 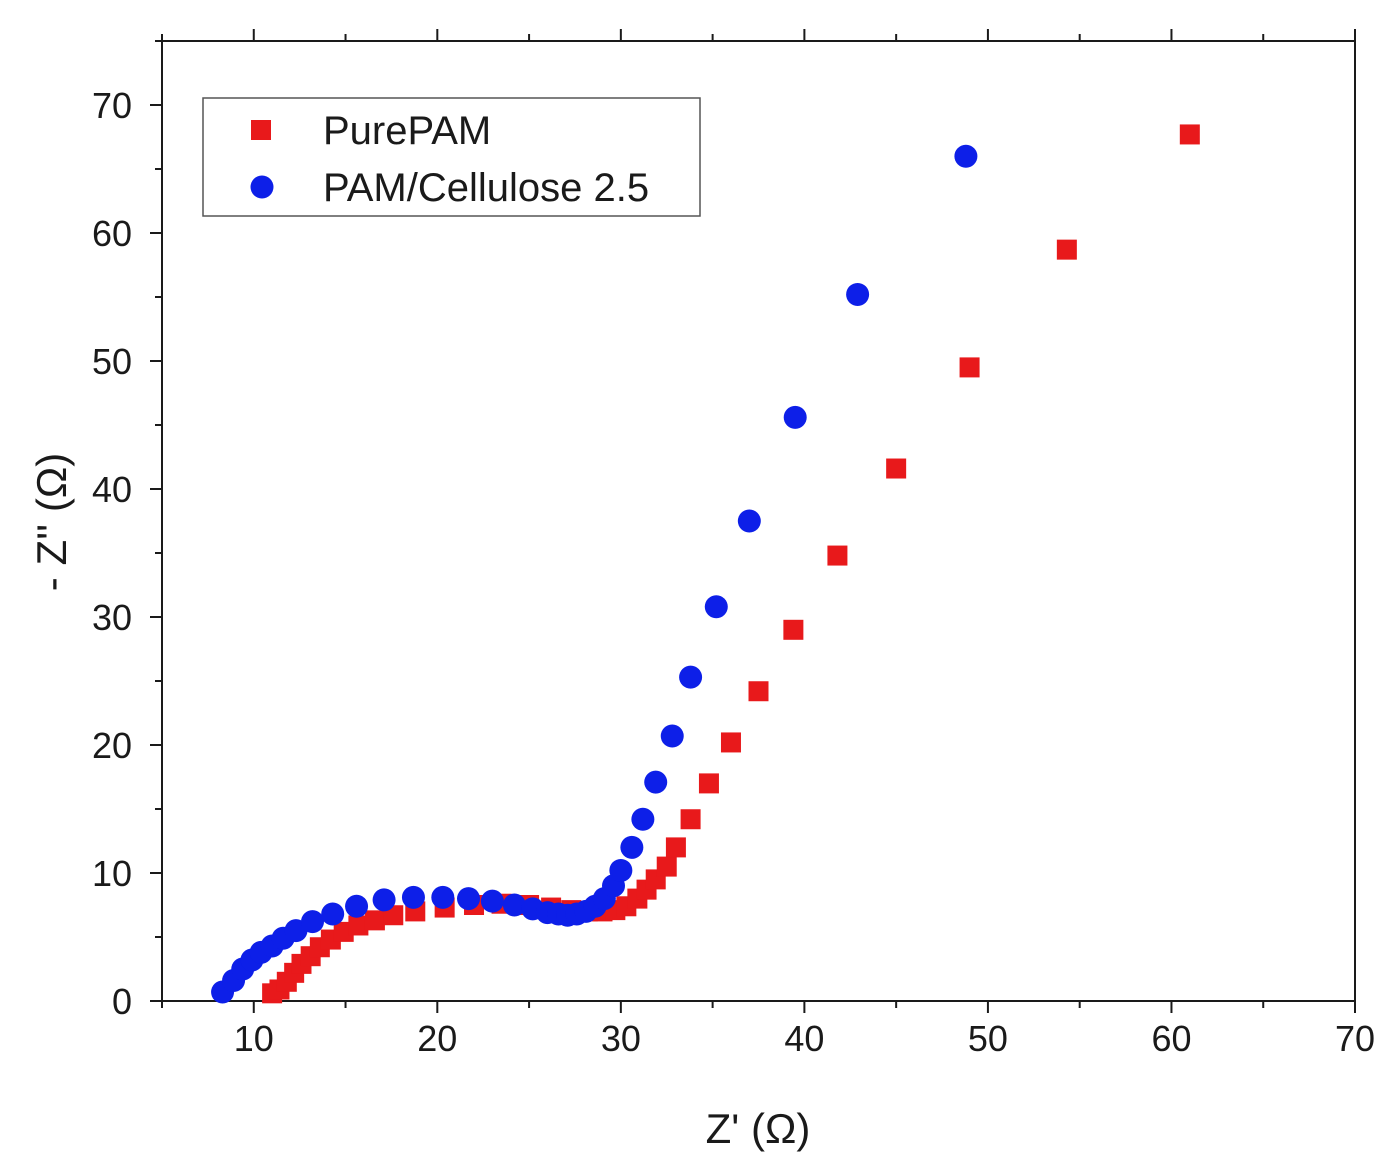 I want to click on y-axis-label: - Z'' (Ω), so click(x=51, y=522).